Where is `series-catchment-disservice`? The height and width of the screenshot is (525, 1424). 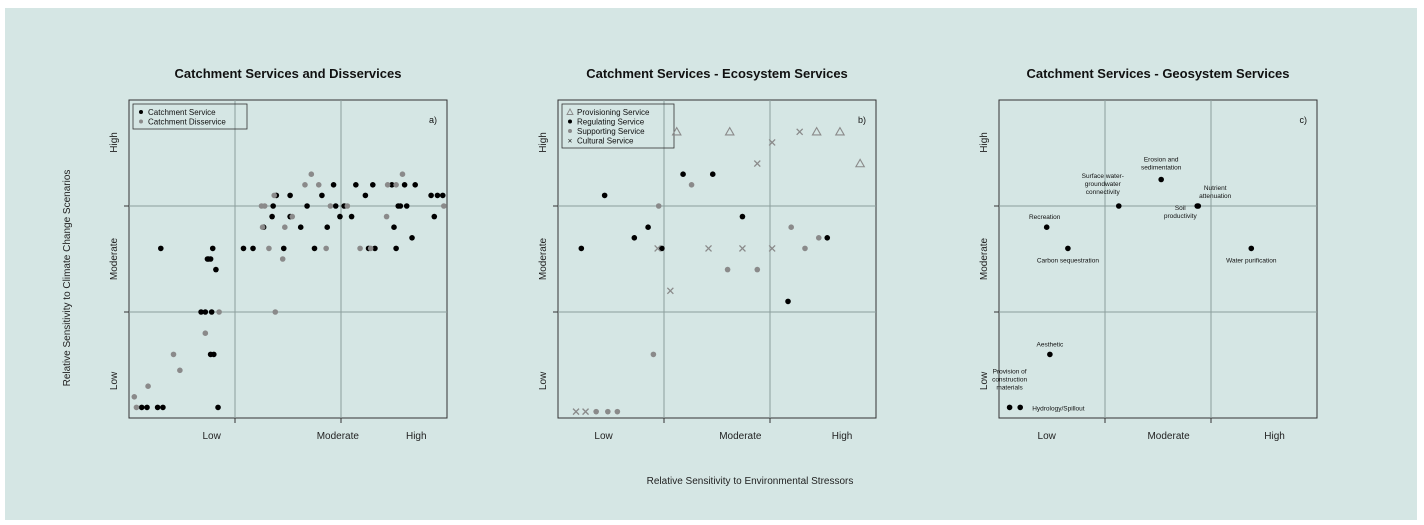
series-catchment-disservice is located at coordinates (289, 291).